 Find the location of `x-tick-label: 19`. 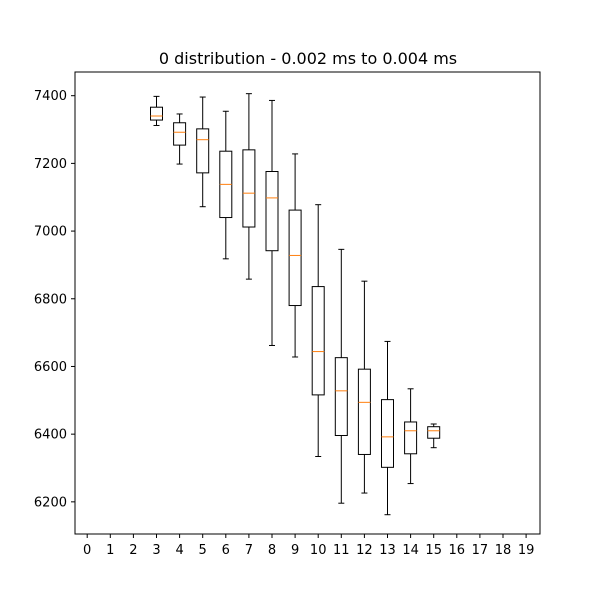

x-tick-label: 19 is located at coordinates (526, 550).